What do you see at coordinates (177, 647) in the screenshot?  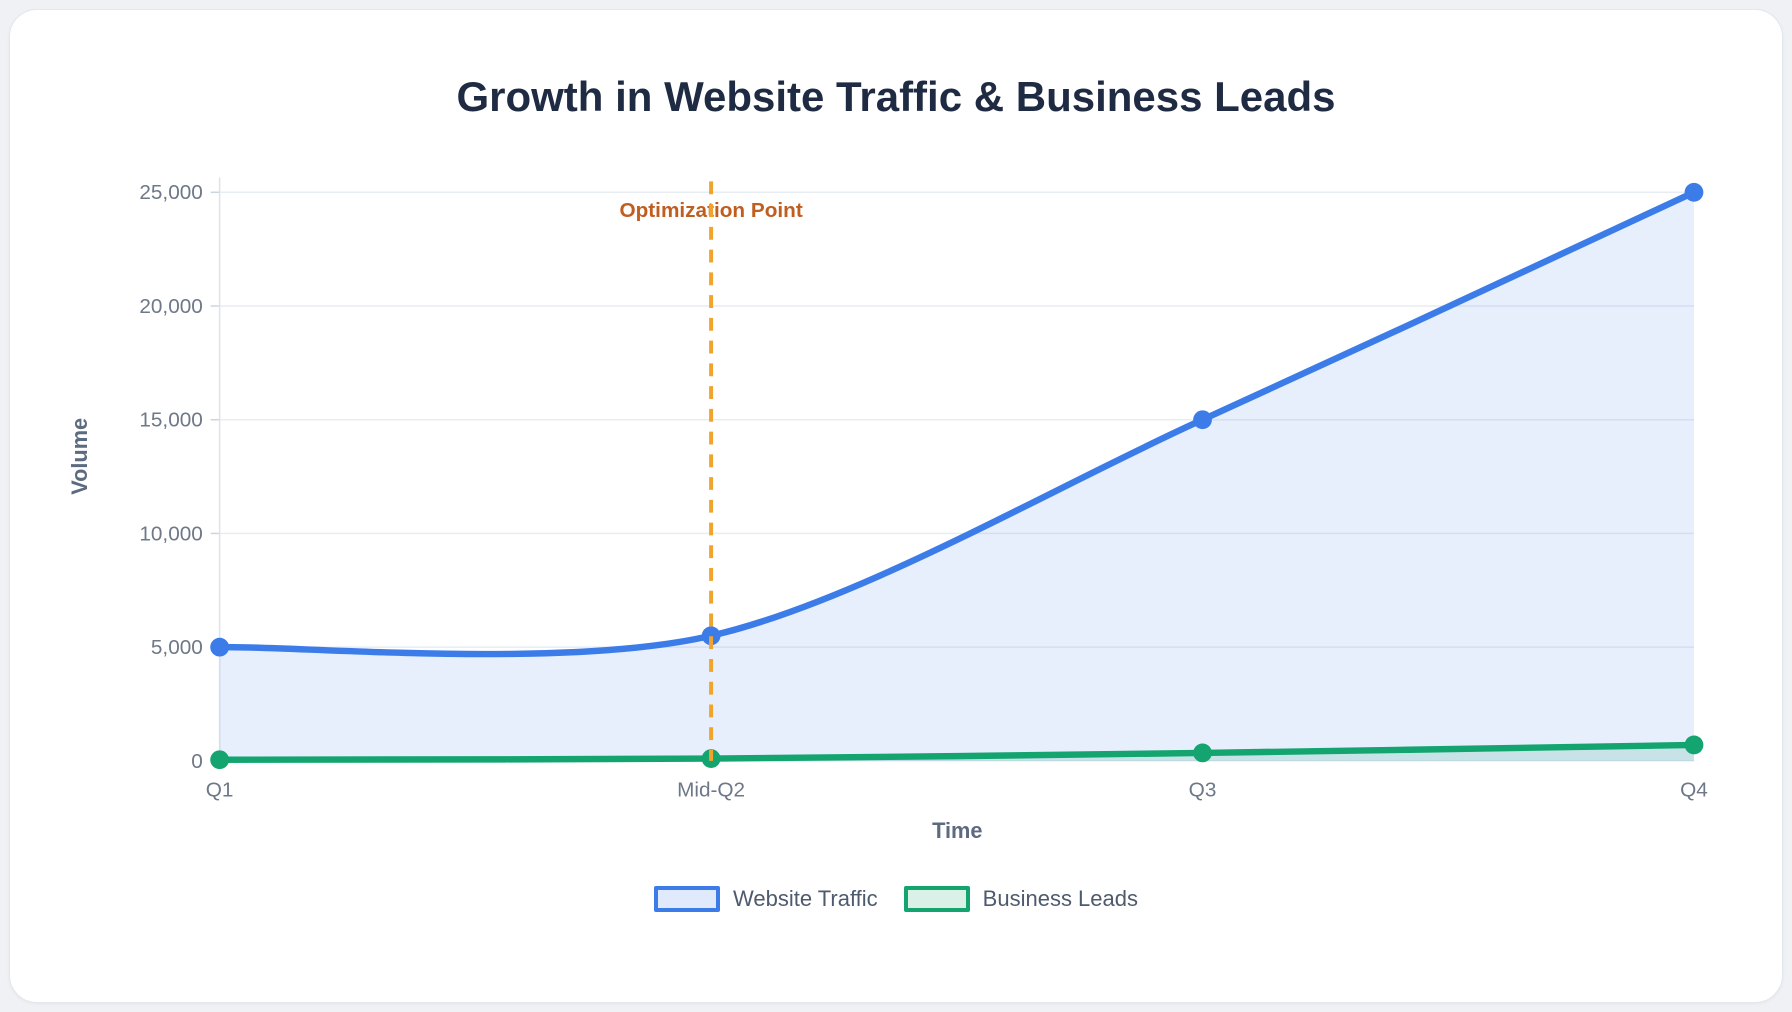 I see `y-tick-label: 5,000` at bounding box center [177, 647].